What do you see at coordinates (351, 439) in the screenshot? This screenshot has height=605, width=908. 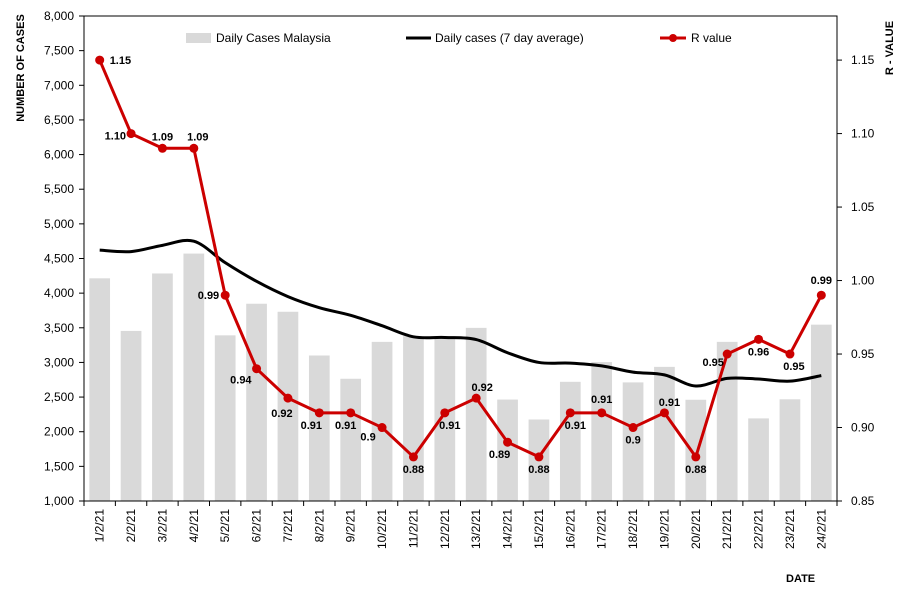 I see `bar-9/2/21` at bounding box center [351, 439].